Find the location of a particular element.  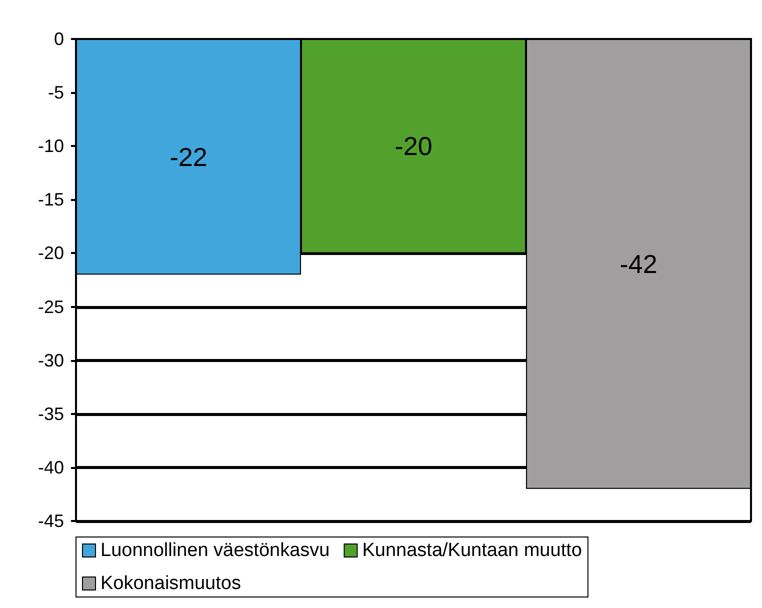

y-tick-label: -40 is located at coordinates (51, 467).